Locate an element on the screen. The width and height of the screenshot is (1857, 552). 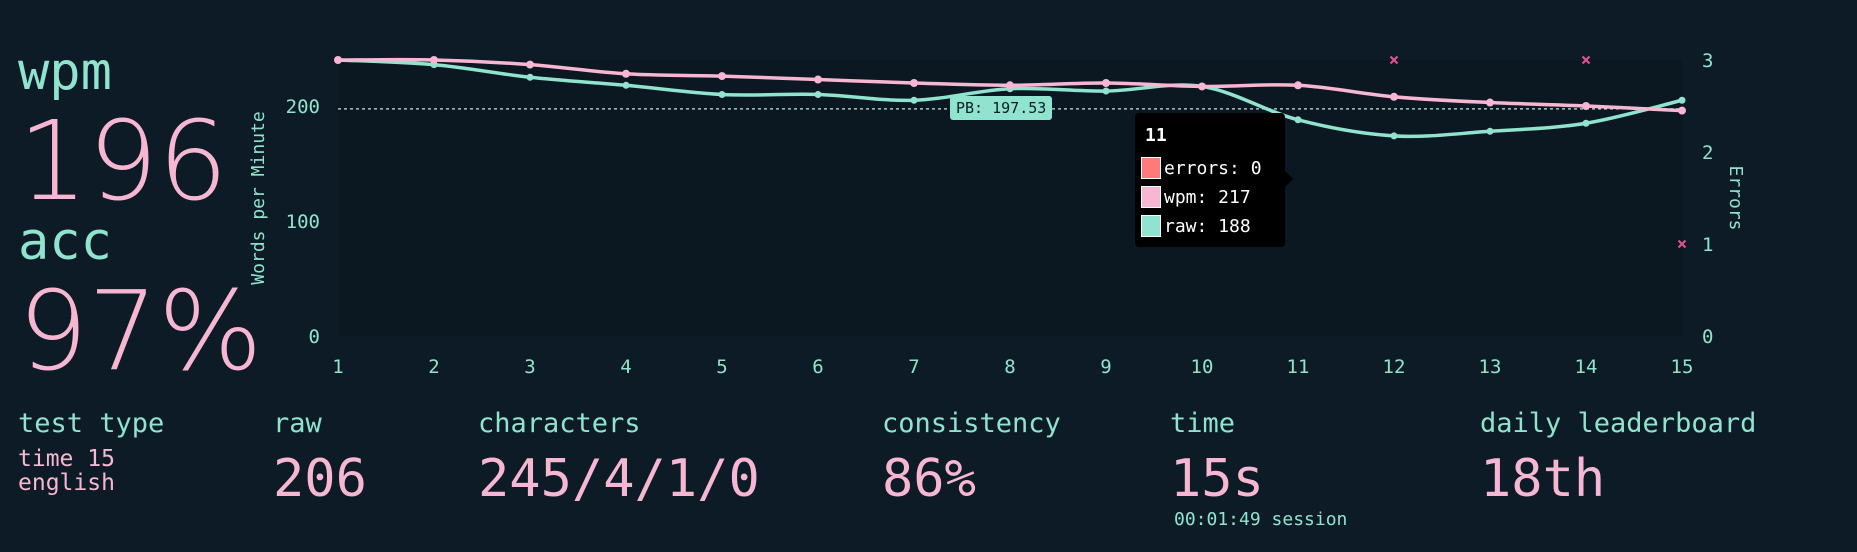
test-type-label: test type is located at coordinates (91, 423).